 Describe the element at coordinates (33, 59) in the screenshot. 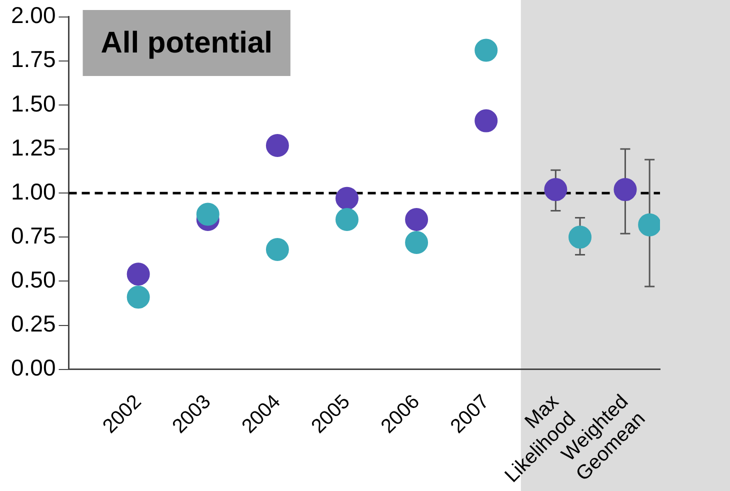

I see `y-tick-label: 1.75` at that location.